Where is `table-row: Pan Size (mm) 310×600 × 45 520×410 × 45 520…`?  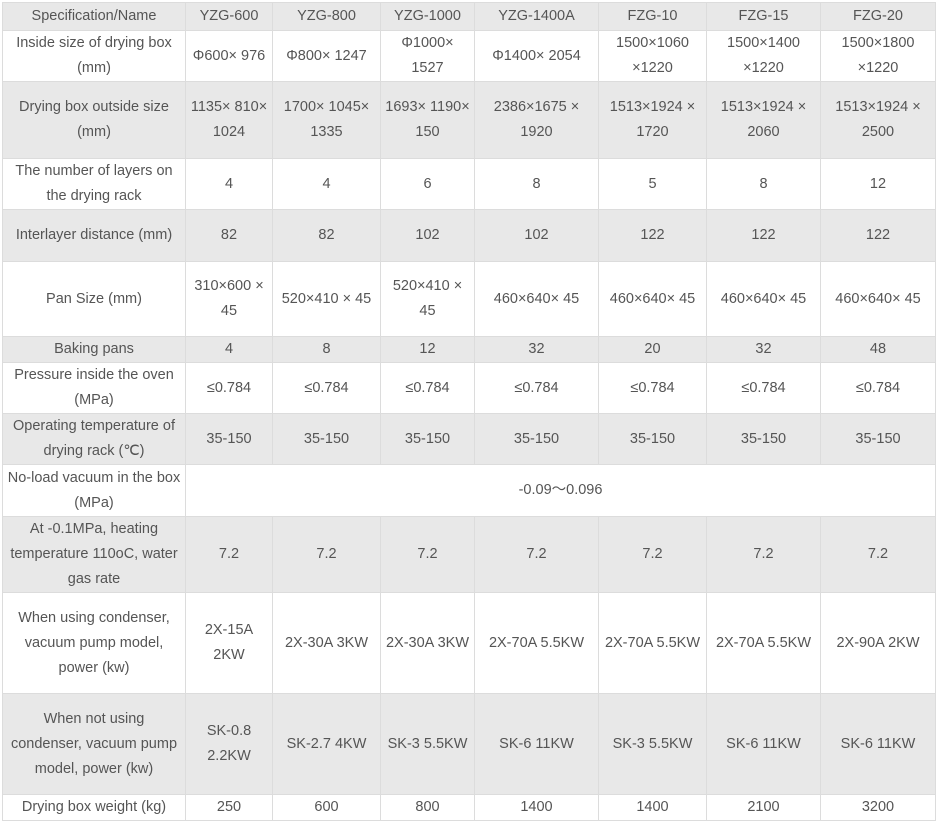
table-row: Pan Size (mm) 310×600 × 45 520×410 × 45 520… is located at coordinates (469, 299).